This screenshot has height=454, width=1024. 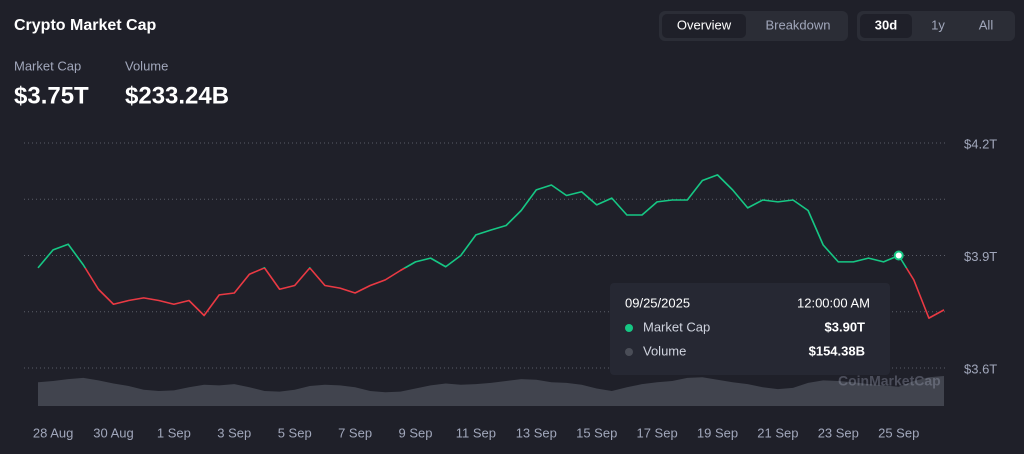 I want to click on x-tick-label: 19 Sep, so click(x=717, y=432).